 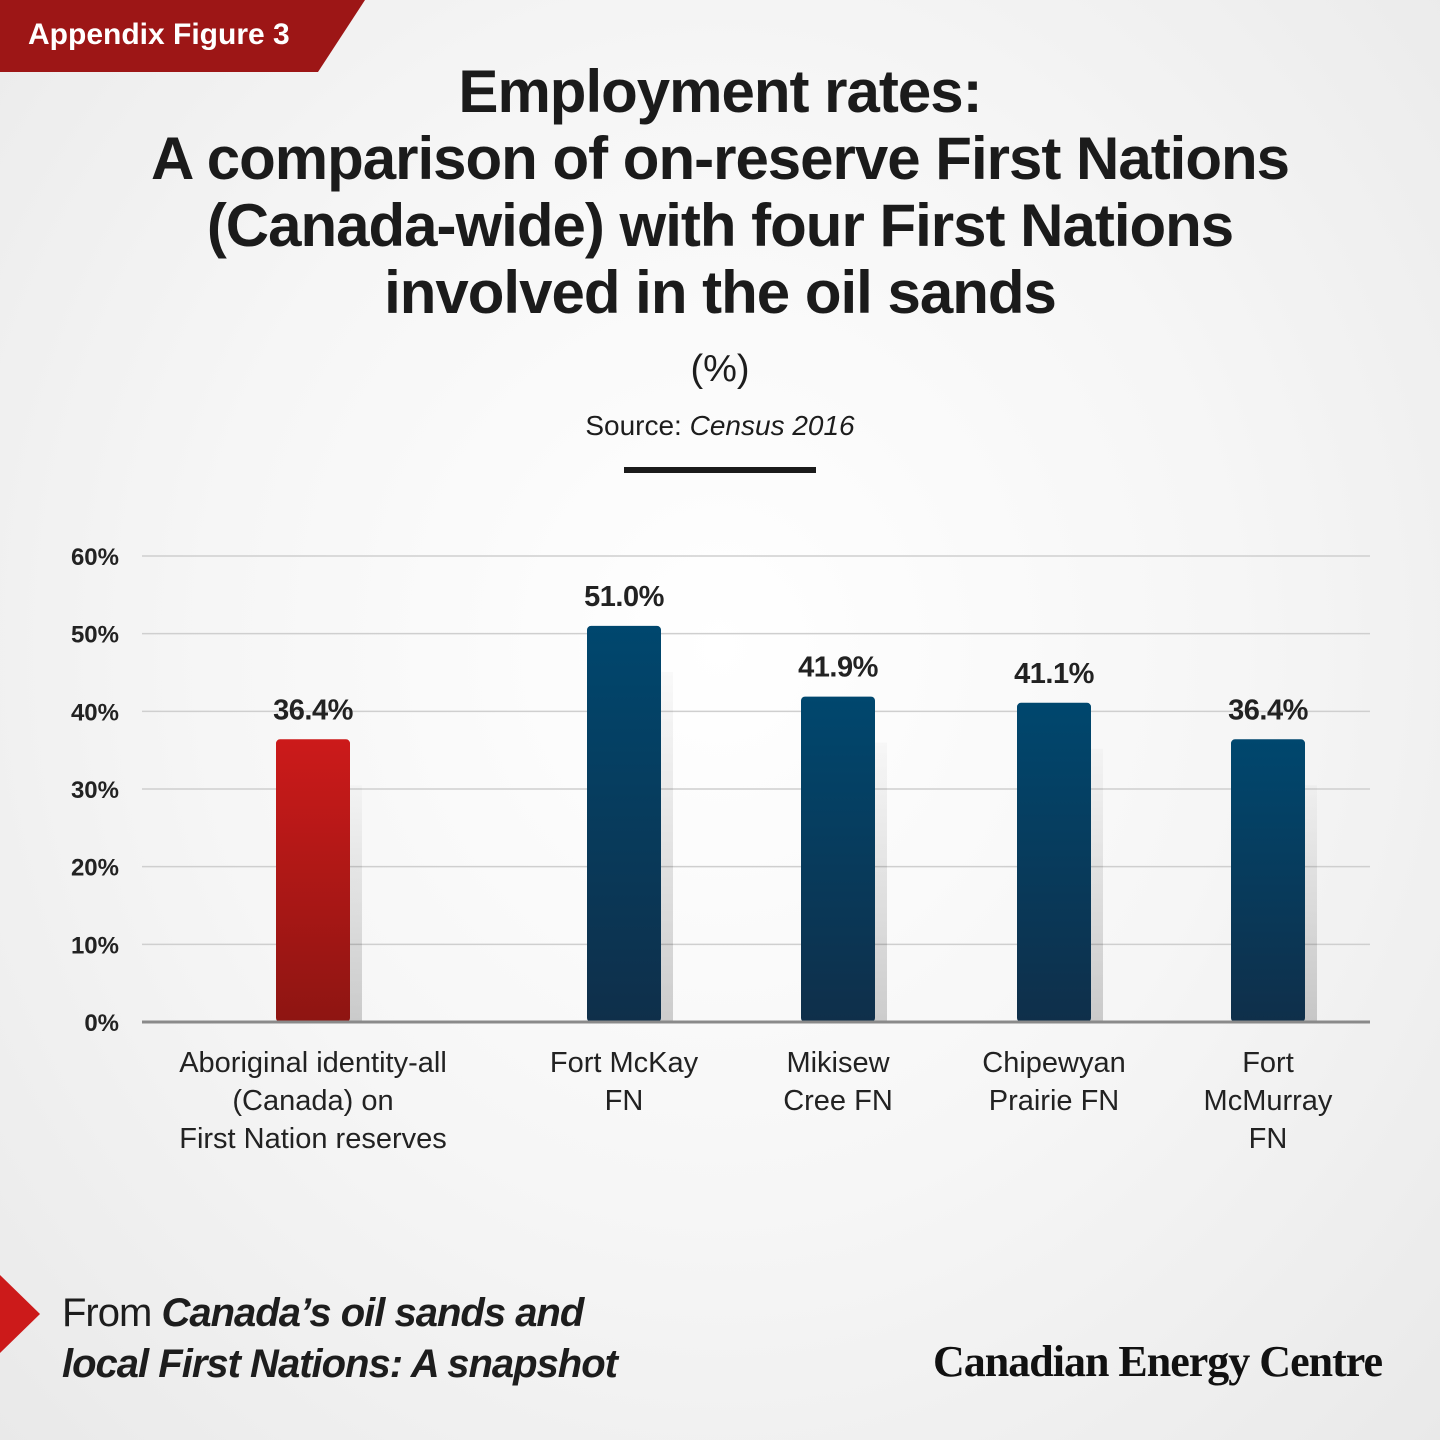 What do you see at coordinates (1054, 1101) in the screenshot?
I see `x-tick-label: Prairie FN` at bounding box center [1054, 1101].